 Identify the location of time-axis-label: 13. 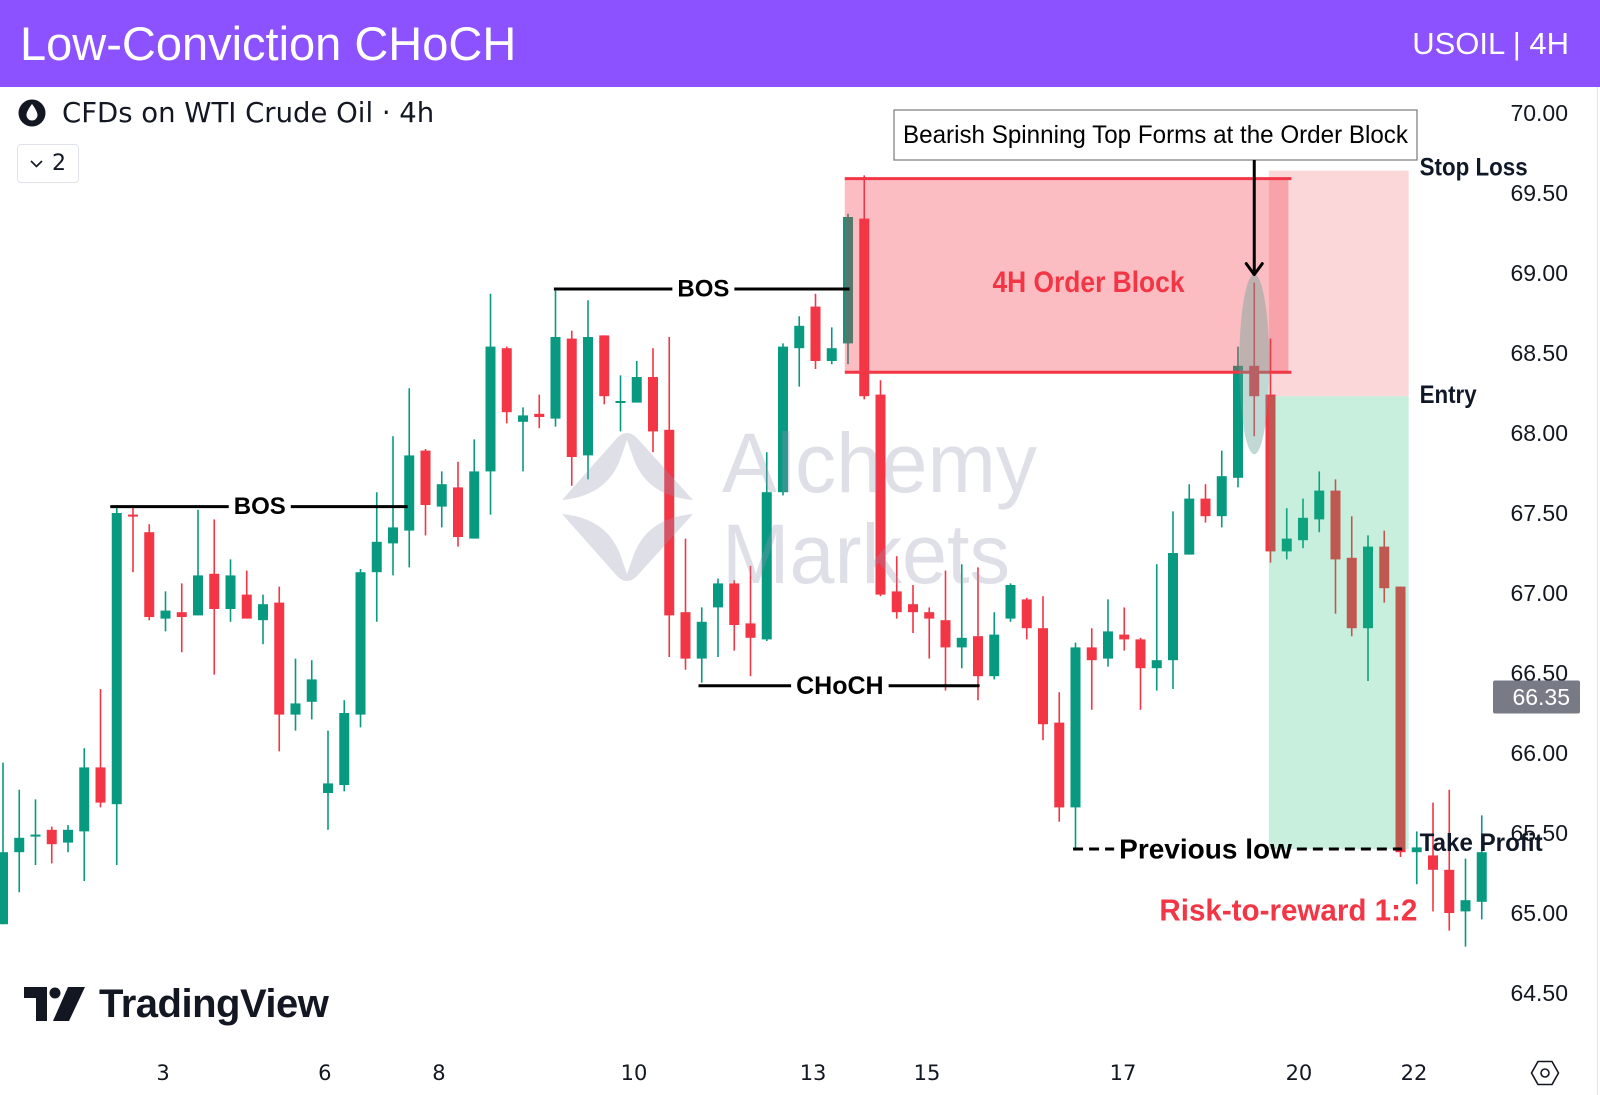
(813, 1073).